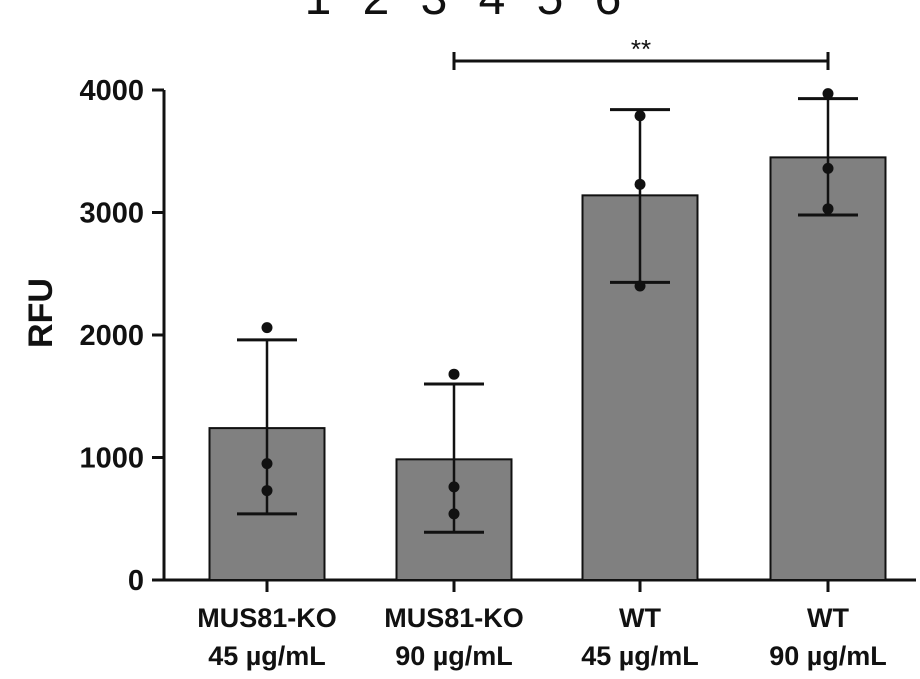 Image resolution: width=920 pixels, height=679 pixels. Describe the element at coordinates (111, 336) in the screenshot. I see `y-tick-label: 2000` at that location.